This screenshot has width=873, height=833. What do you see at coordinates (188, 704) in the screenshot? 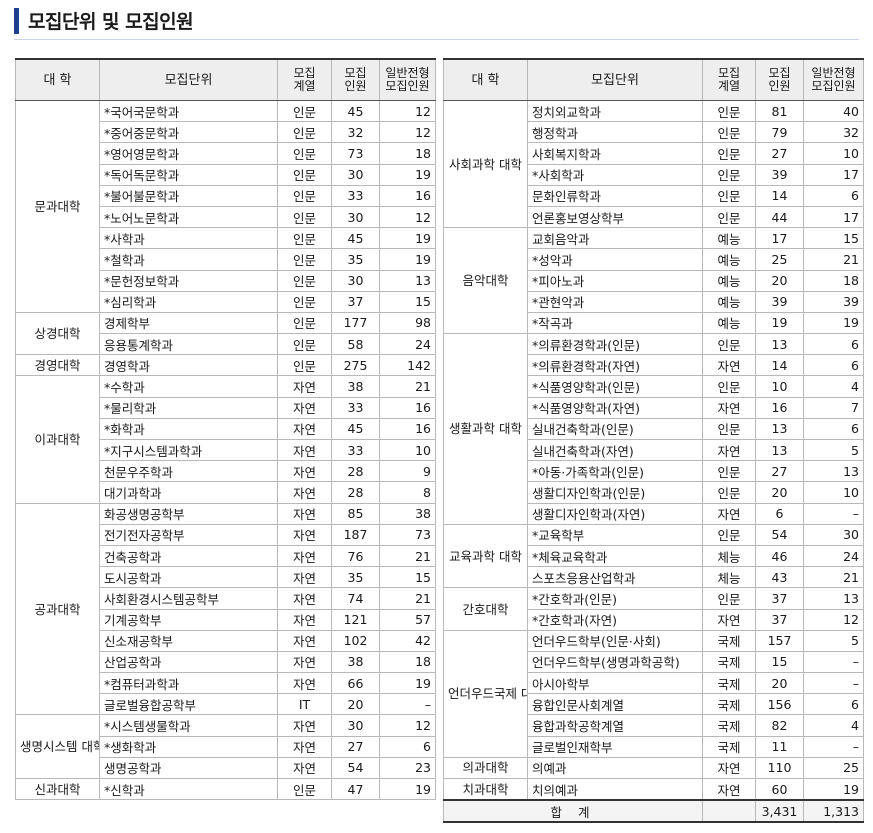
I see `unit-cell: 글로벌융합공학부` at bounding box center [188, 704].